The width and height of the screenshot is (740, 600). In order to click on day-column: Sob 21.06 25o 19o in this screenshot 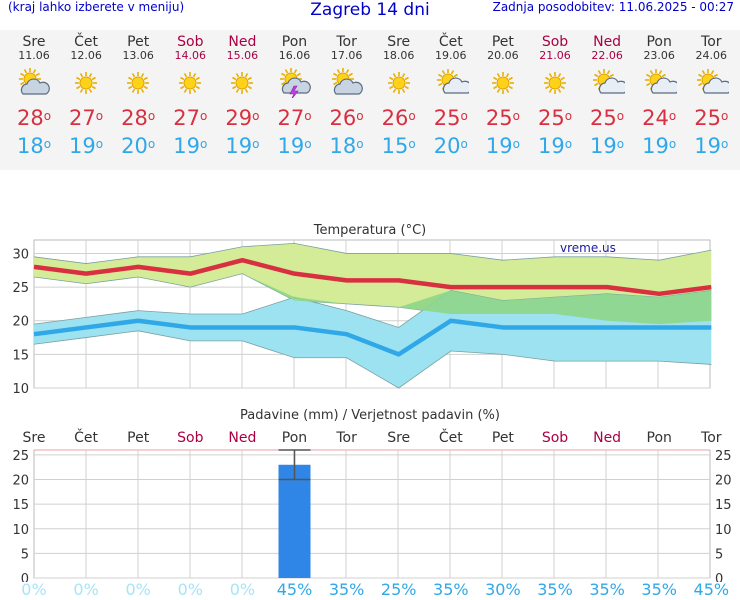, I will do `click(555, 94)`.